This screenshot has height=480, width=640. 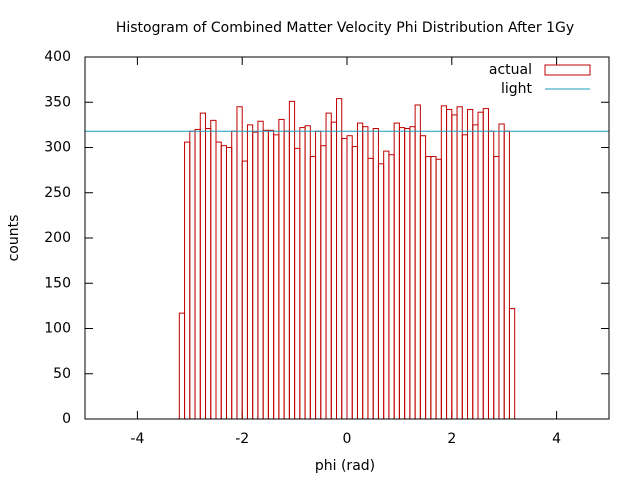 What do you see at coordinates (567, 70) in the screenshot?
I see `legend-swatch` at bounding box center [567, 70].